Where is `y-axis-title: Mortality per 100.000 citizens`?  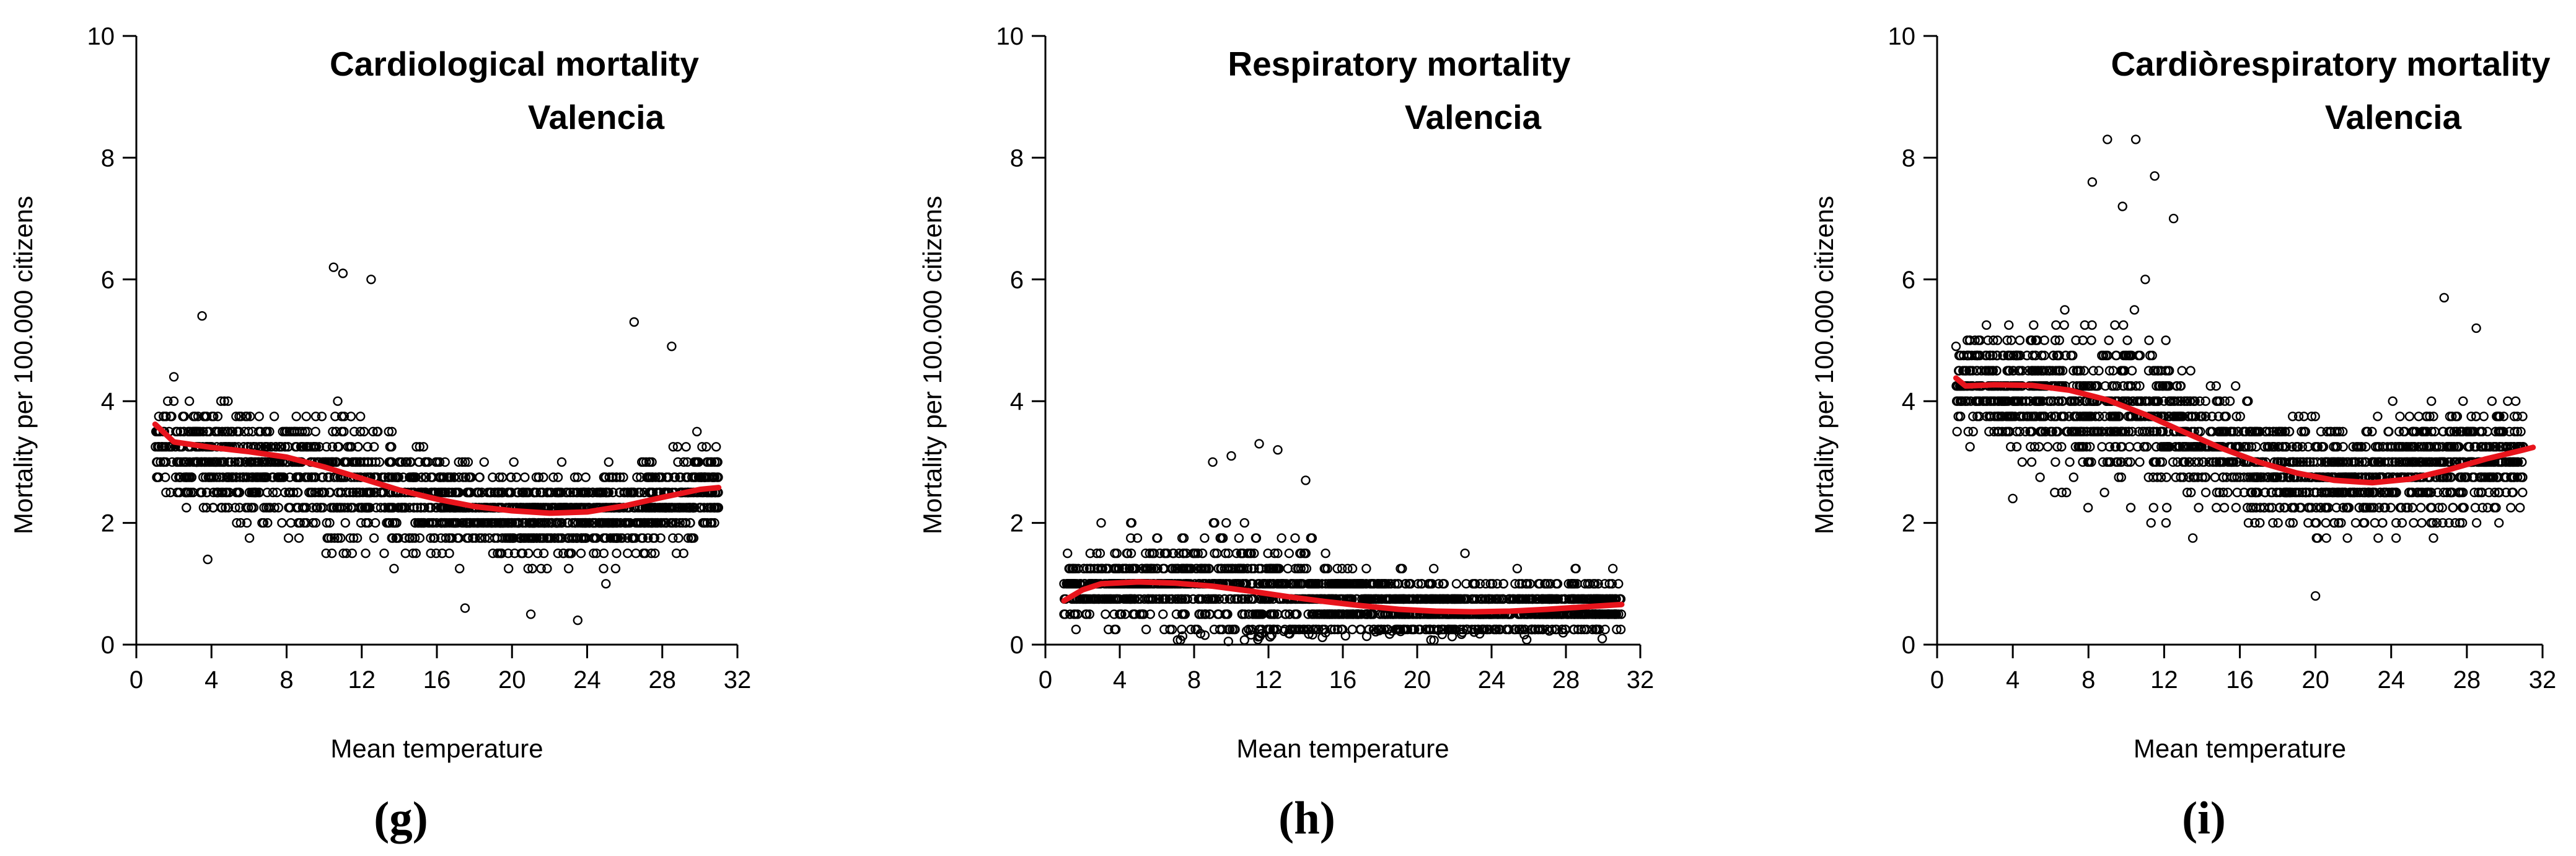
y-axis-title: Mortality per 100.000 citizens is located at coordinates (24, 365).